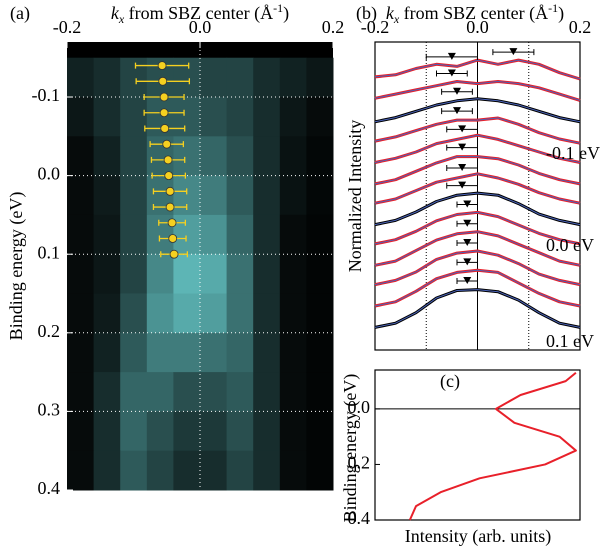  What do you see at coordinates (477, 445) in the screenshot?
I see `plot-frame` at bounding box center [477, 445].